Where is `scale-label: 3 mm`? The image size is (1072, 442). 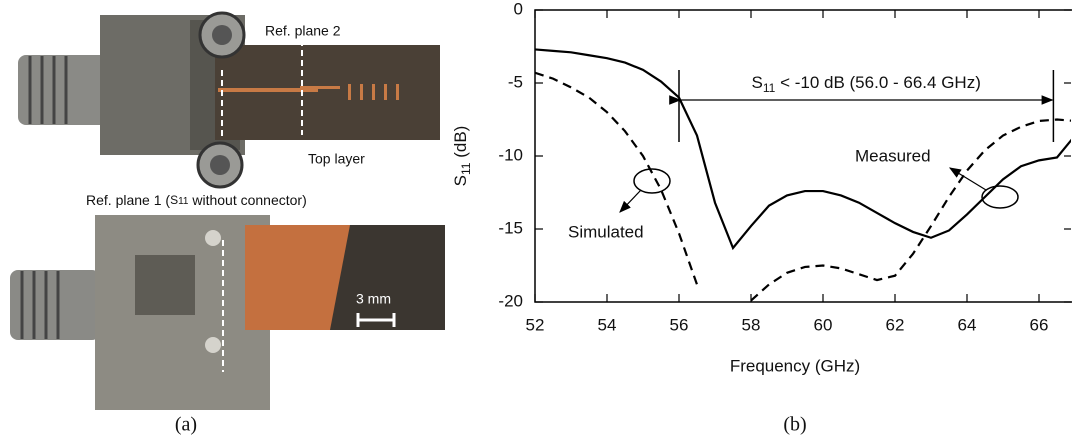 scale-label: 3 mm is located at coordinates (373, 299).